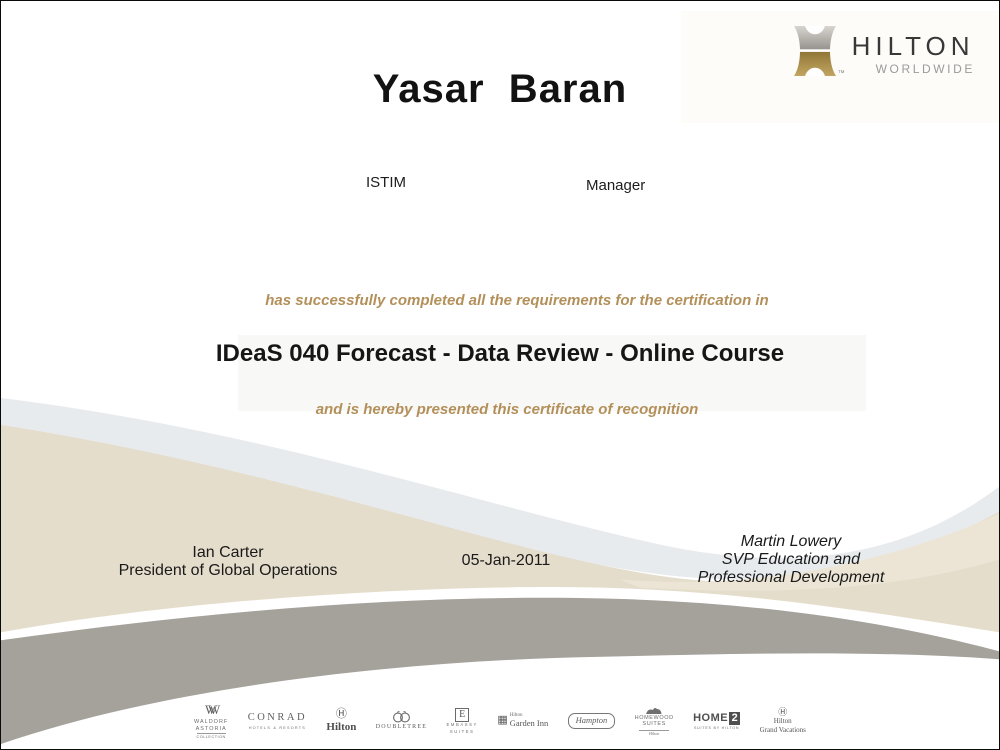 This screenshot has height=750, width=1000. I want to click on brand-logo-hilton: Ⓗ Hilton, so click(341, 720).